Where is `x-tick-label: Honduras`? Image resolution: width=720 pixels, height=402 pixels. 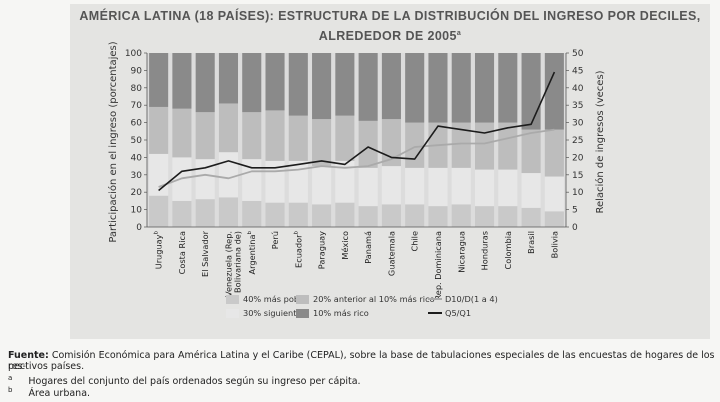
x-tick-label: Honduras is located at coordinates (485, 250).